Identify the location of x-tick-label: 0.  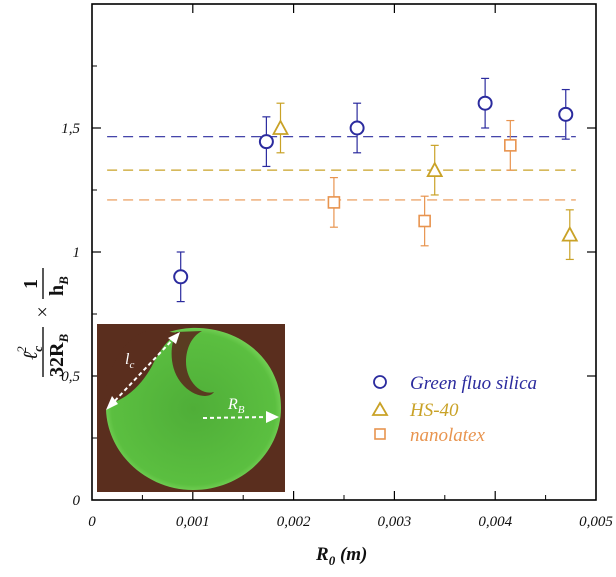
(92, 522).